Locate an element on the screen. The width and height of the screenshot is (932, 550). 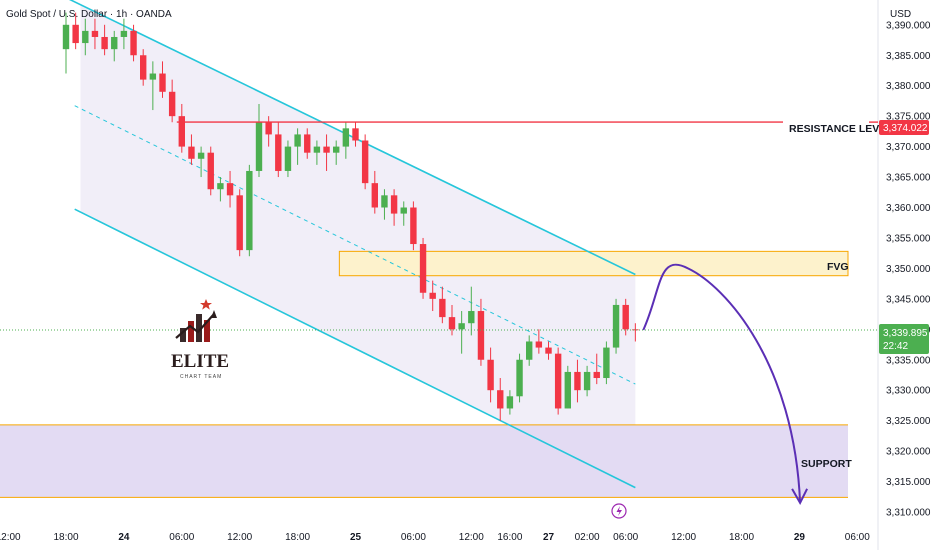
y-tick-label: 3,350.000 is located at coordinates (908, 269).